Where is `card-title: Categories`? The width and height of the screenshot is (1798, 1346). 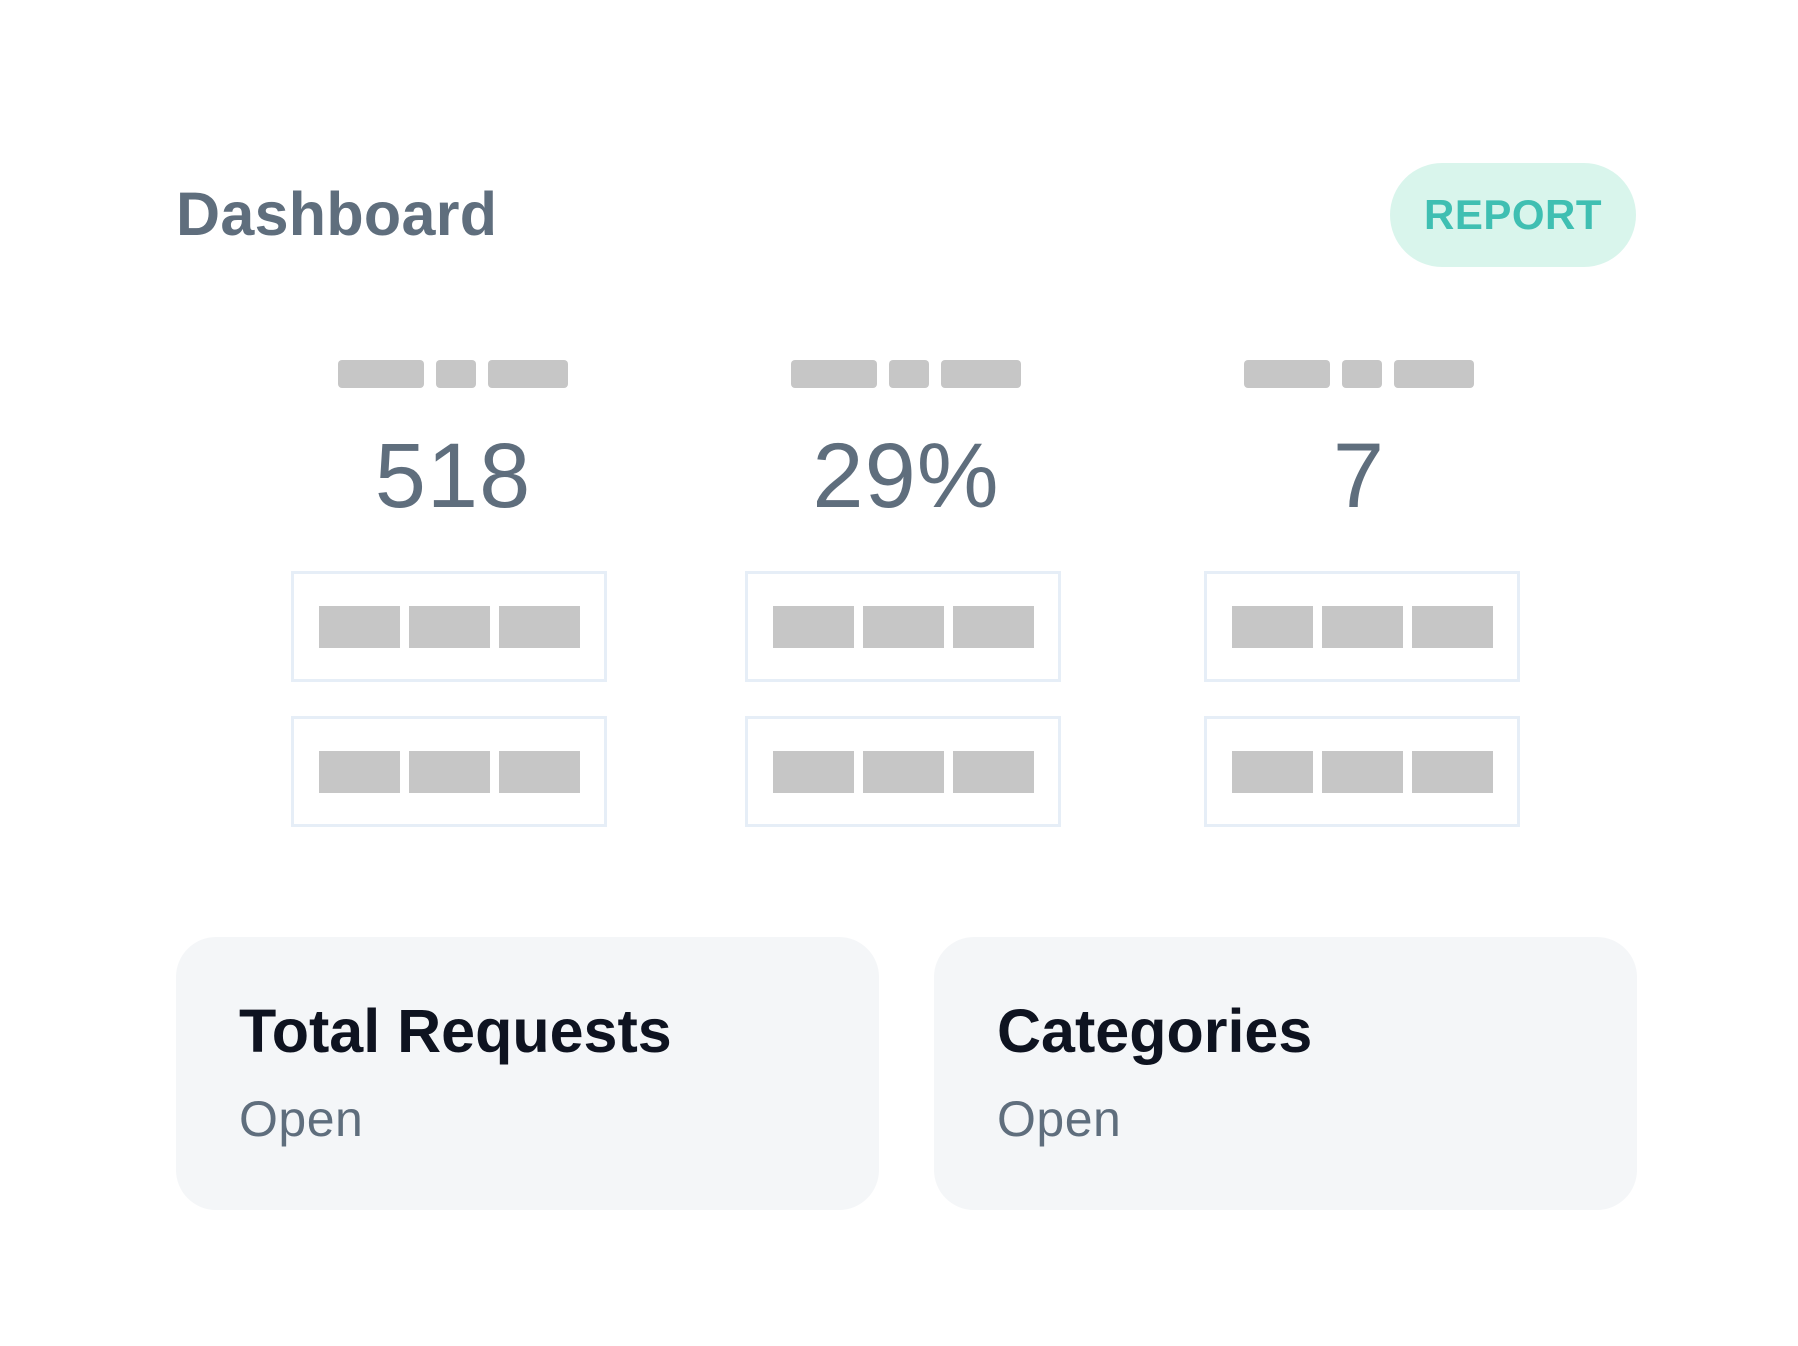
card-title: Categories is located at coordinates (1155, 1031).